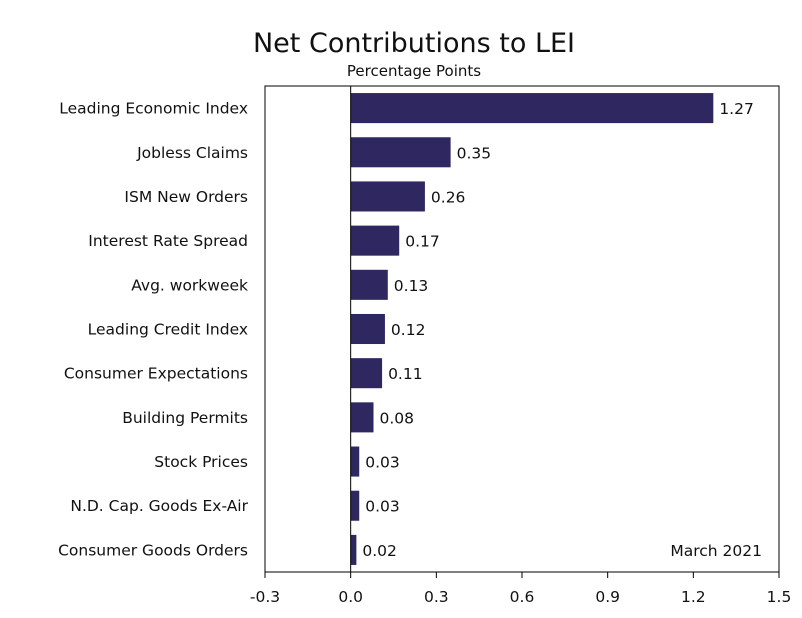  What do you see at coordinates (186, 197) in the screenshot?
I see `category-label: ISM New Orders` at bounding box center [186, 197].